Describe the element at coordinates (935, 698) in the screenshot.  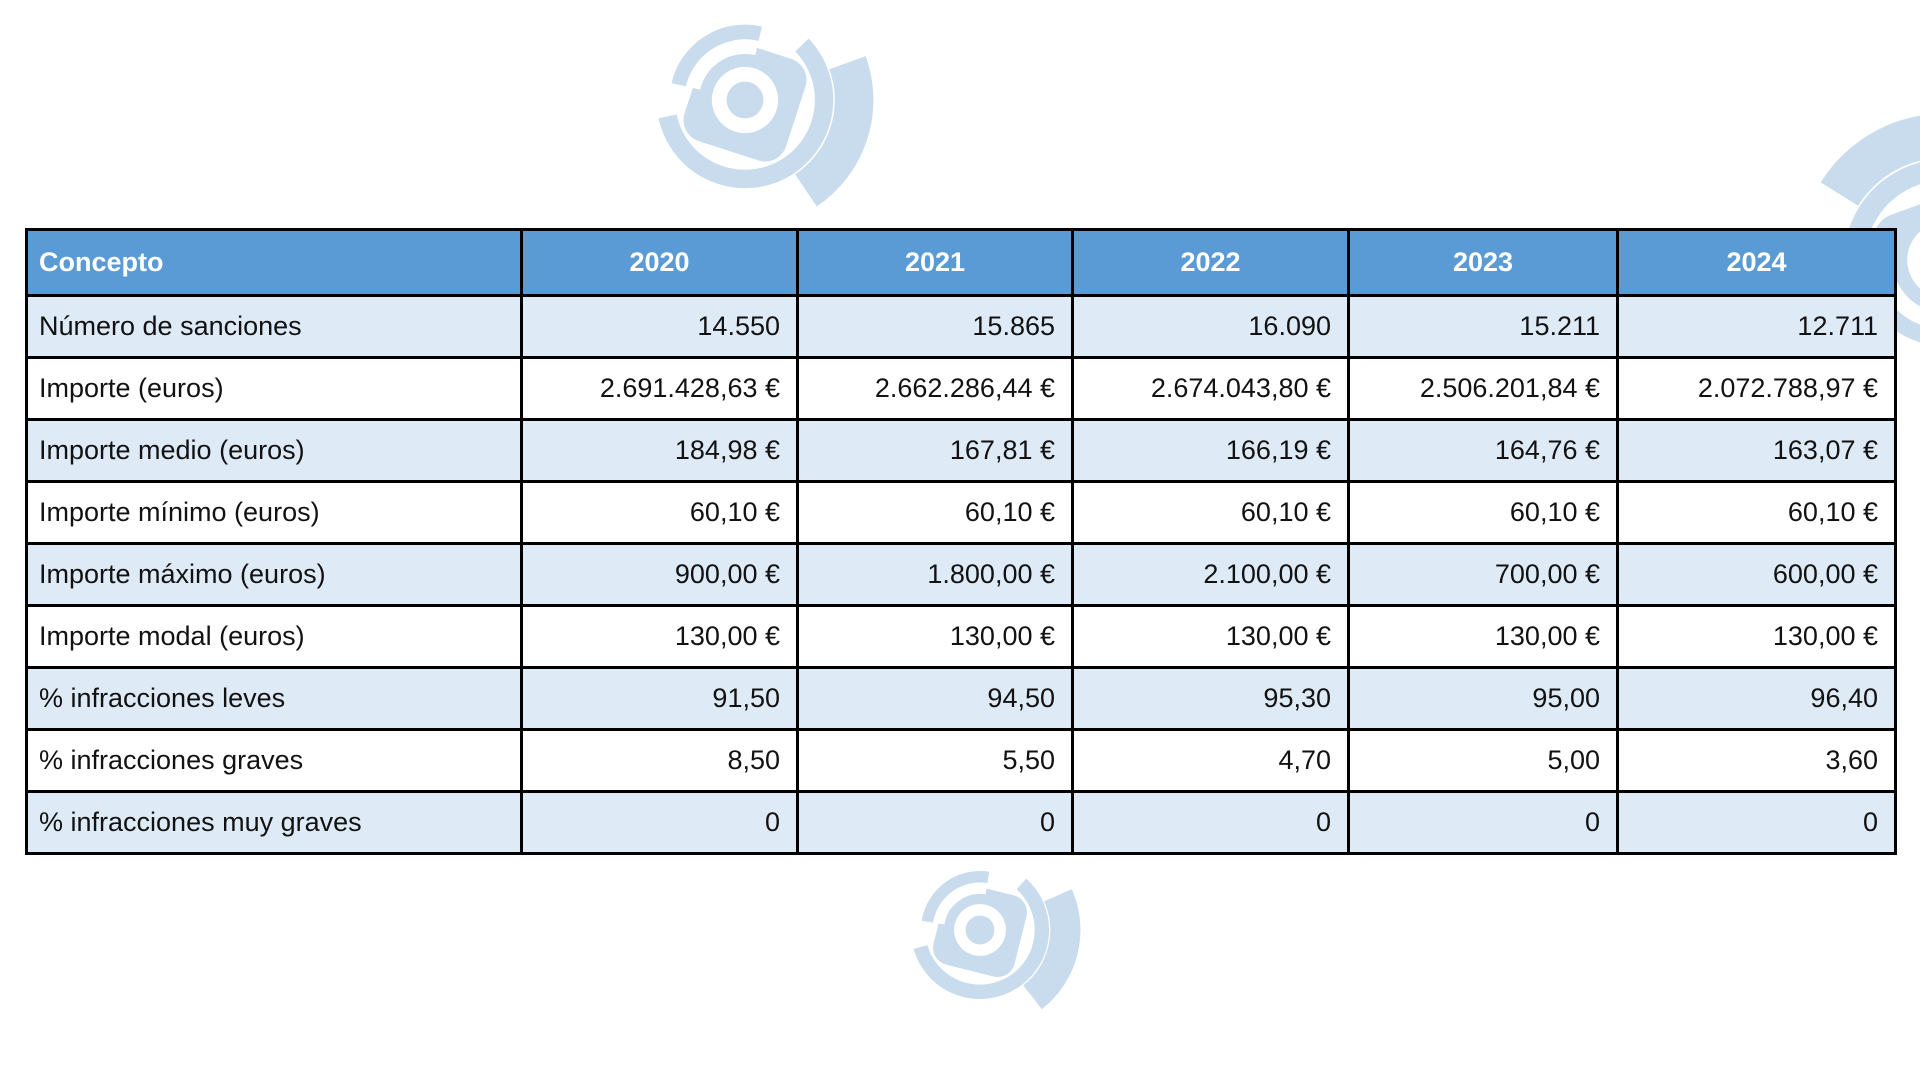
I see `cell-value: 94,50` at that location.